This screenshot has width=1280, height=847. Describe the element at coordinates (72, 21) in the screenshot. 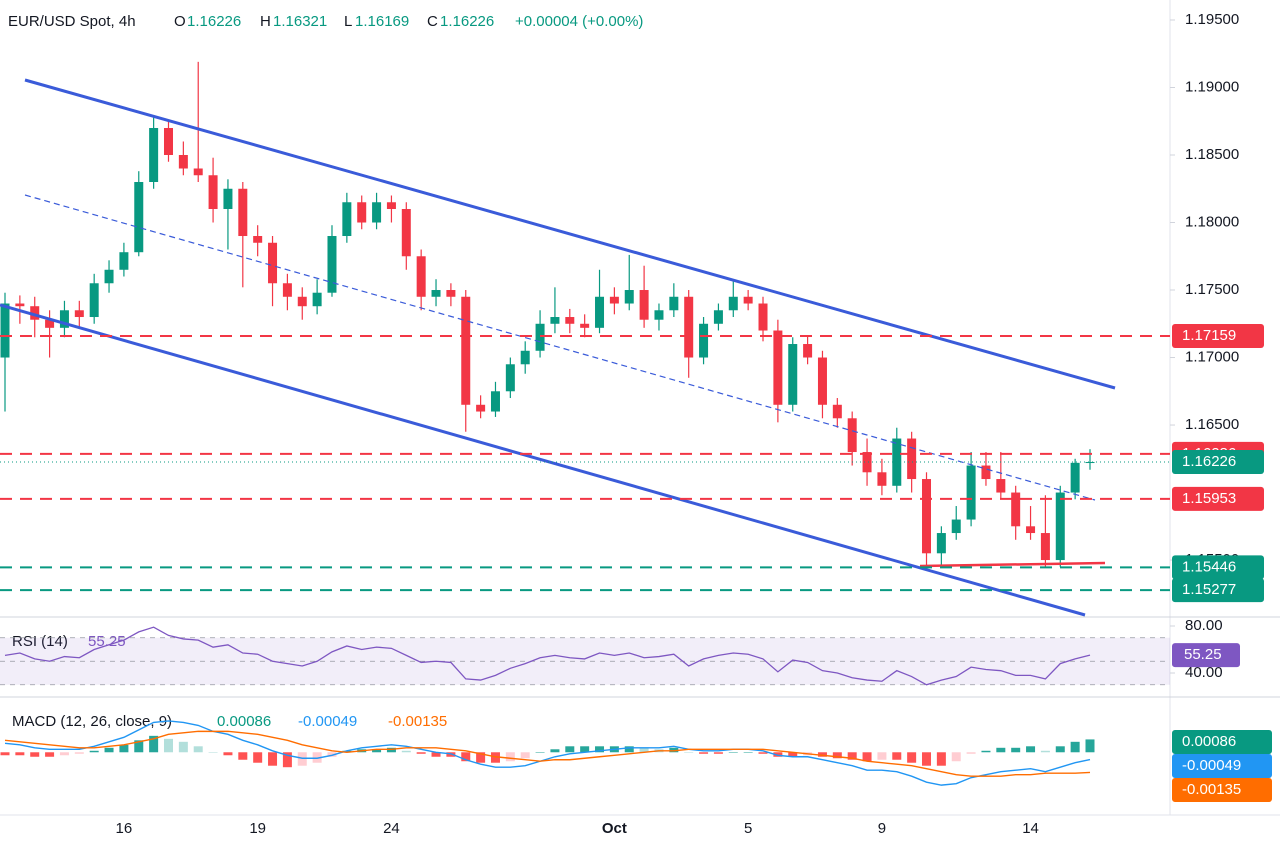

I see `chart-title: EUR/USD Spot, 4h` at that location.